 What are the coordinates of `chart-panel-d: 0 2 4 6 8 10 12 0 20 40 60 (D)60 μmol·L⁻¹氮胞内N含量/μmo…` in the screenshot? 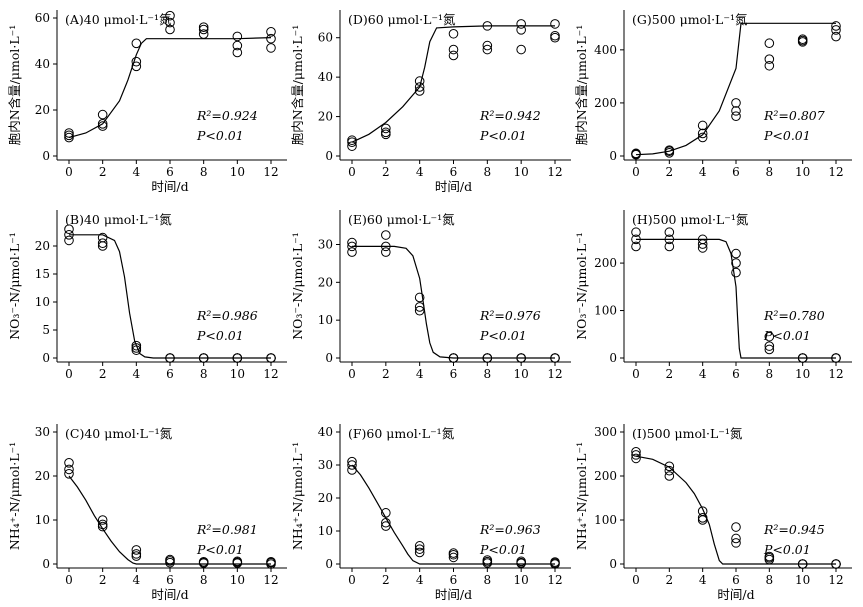 It's located at (430, 102).